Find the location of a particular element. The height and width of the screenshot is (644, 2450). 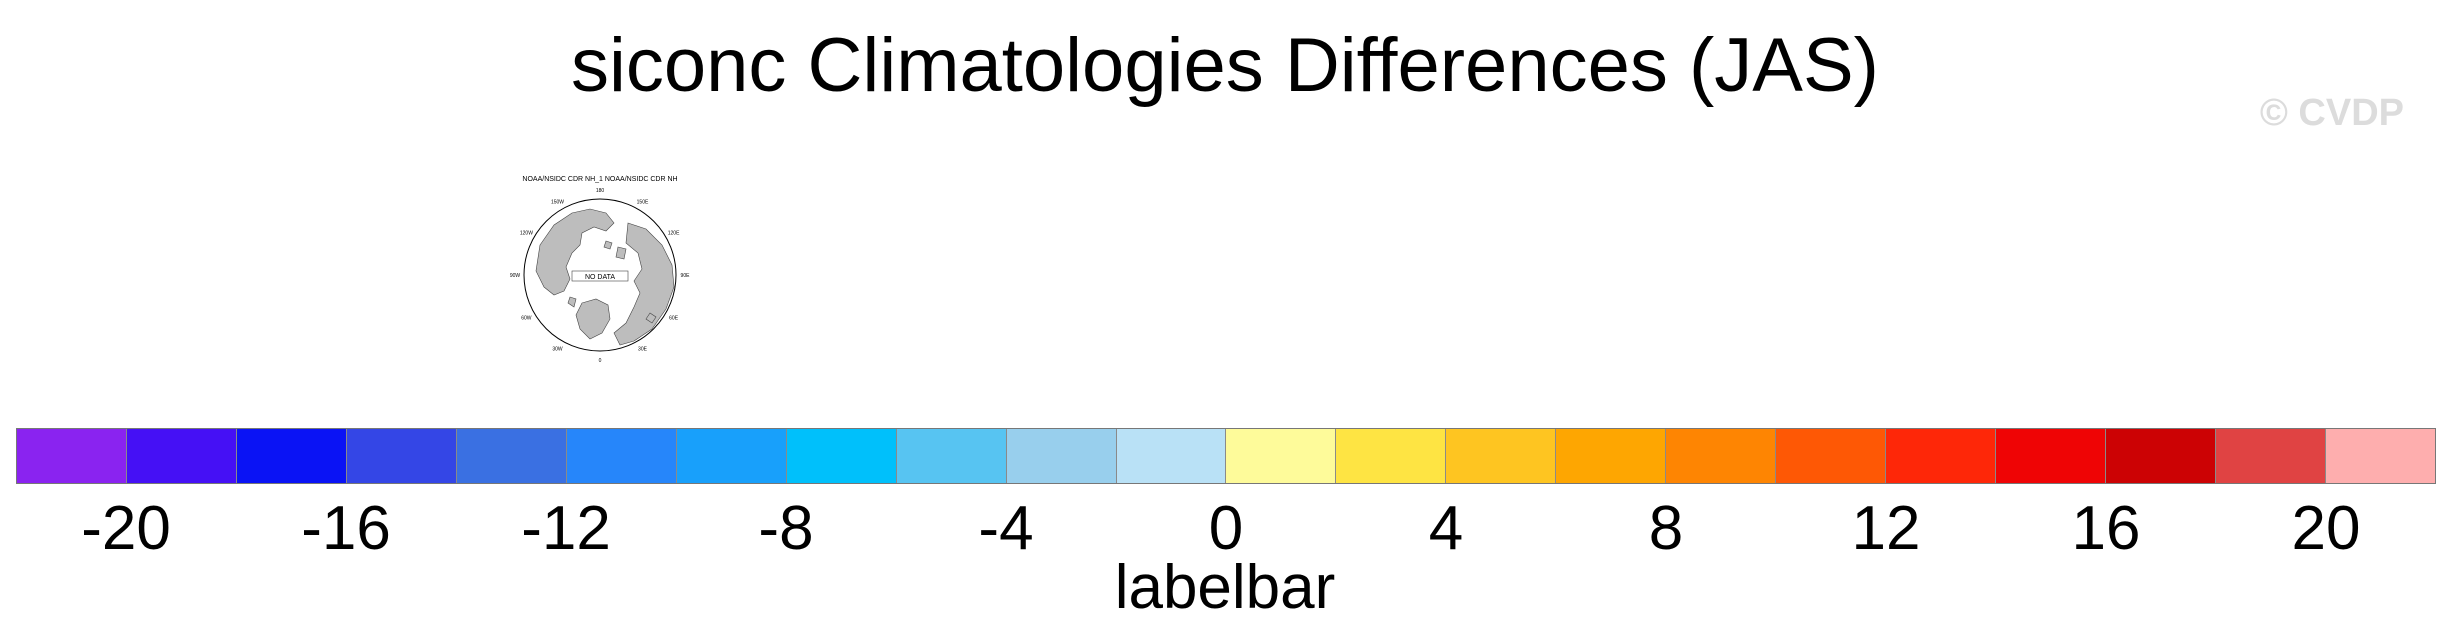

watermark: © CVDP is located at coordinates (2331, 113).